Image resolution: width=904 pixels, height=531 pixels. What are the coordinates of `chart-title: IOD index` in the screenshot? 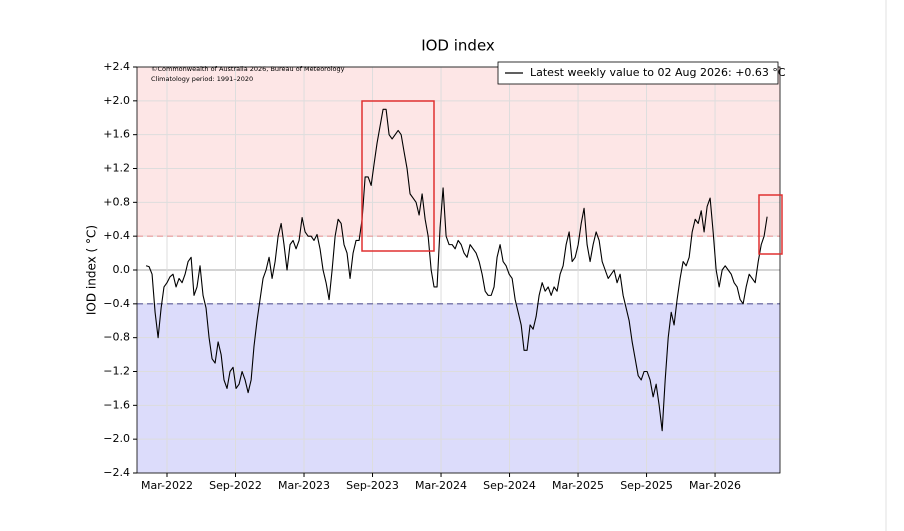 It's located at (458, 46).